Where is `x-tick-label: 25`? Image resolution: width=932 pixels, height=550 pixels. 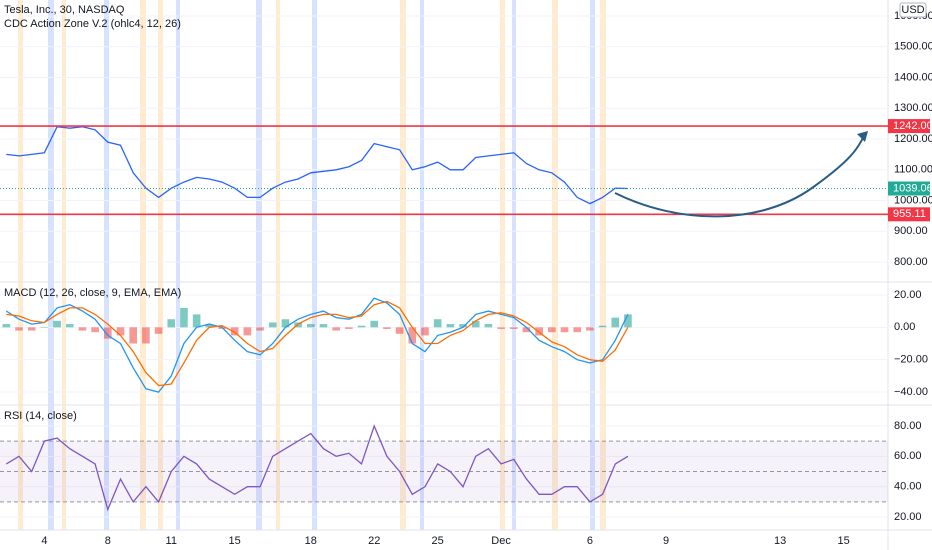
x-tick-label: 25 is located at coordinates (438, 541).